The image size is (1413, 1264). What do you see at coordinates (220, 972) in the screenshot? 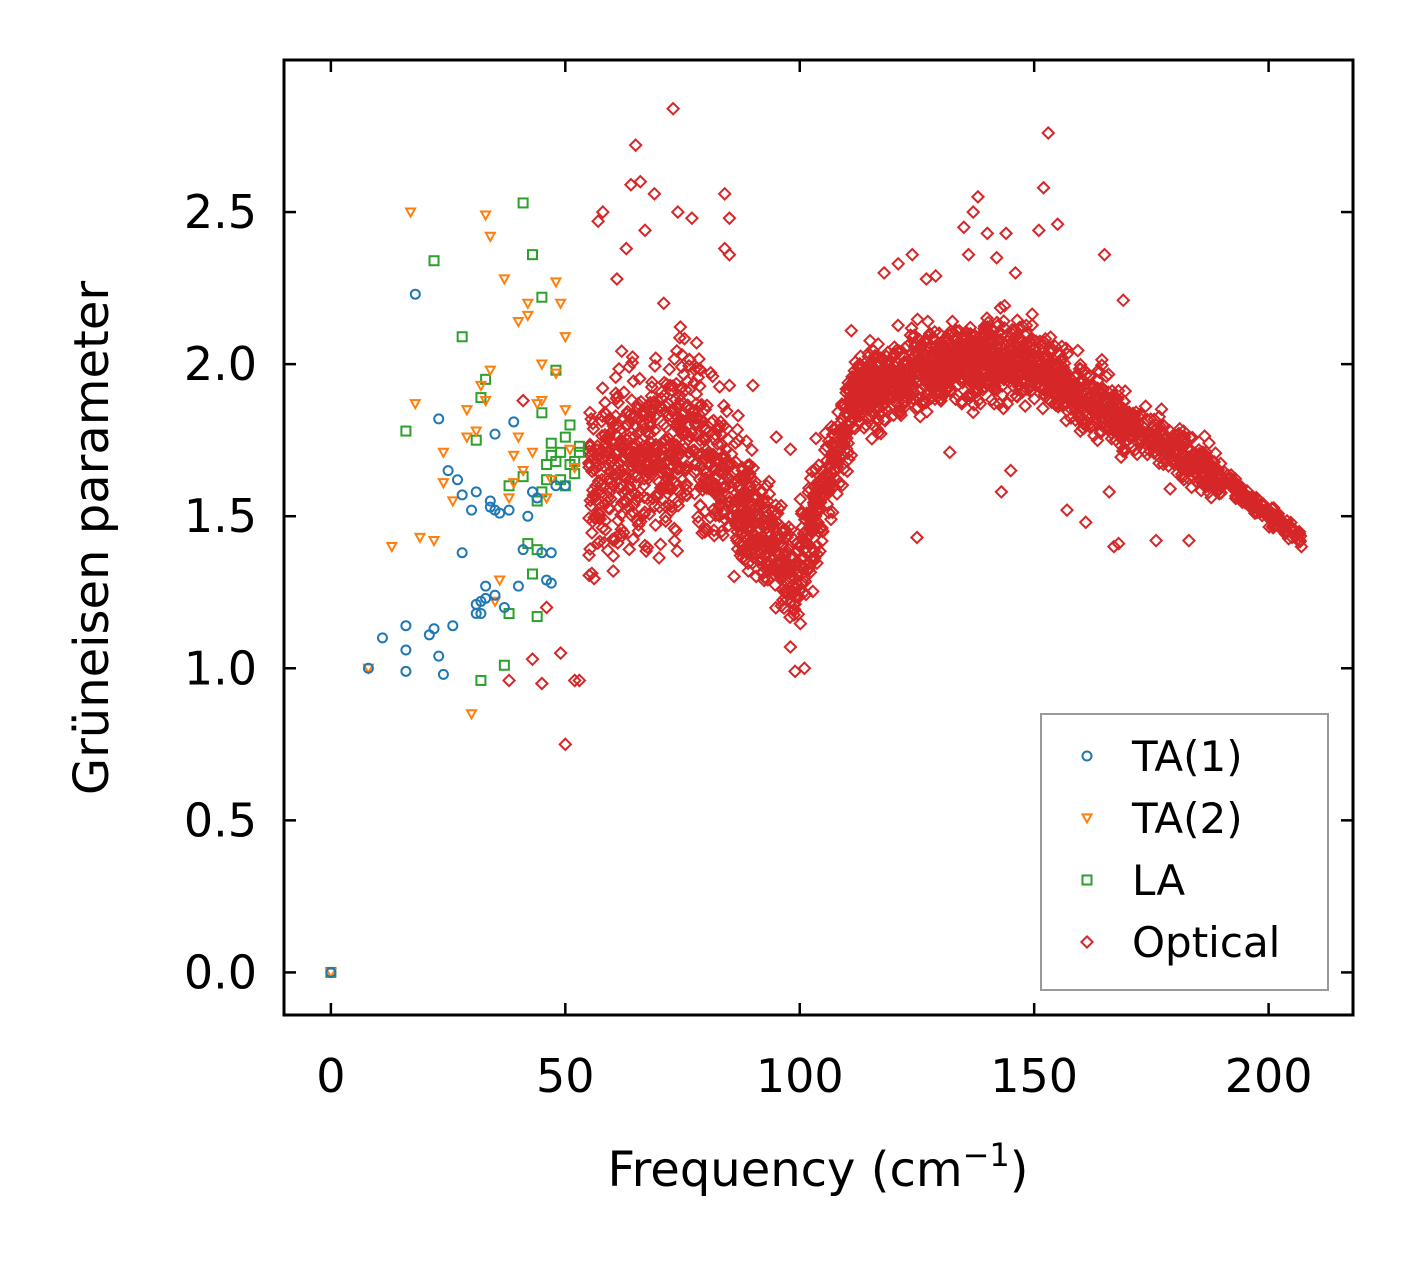
I see `y-tick-label: 0.0` at bounding box center [220, 972].